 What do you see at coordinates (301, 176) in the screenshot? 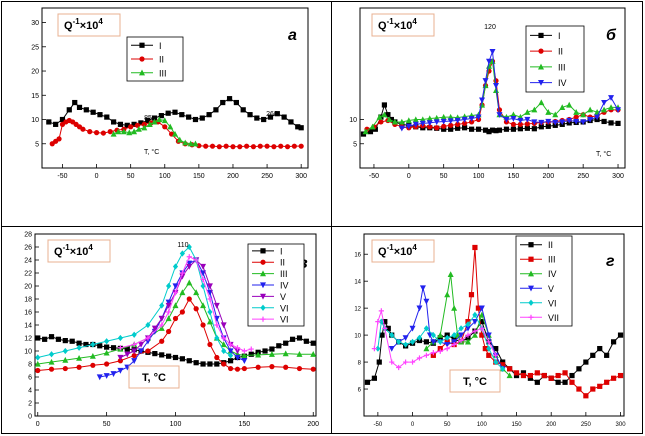
I see `x-tick-label: 300` at bounding box center [301, 176].